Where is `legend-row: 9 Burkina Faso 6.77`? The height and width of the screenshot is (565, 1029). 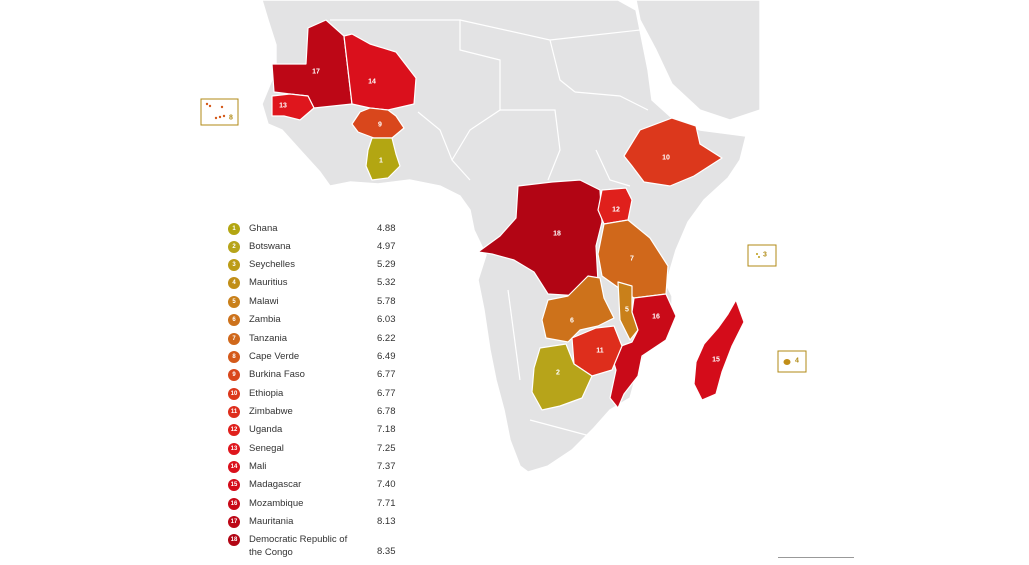 legend-row: 9 Burkina Faso 6.77 is located at coordinates (323, 376).